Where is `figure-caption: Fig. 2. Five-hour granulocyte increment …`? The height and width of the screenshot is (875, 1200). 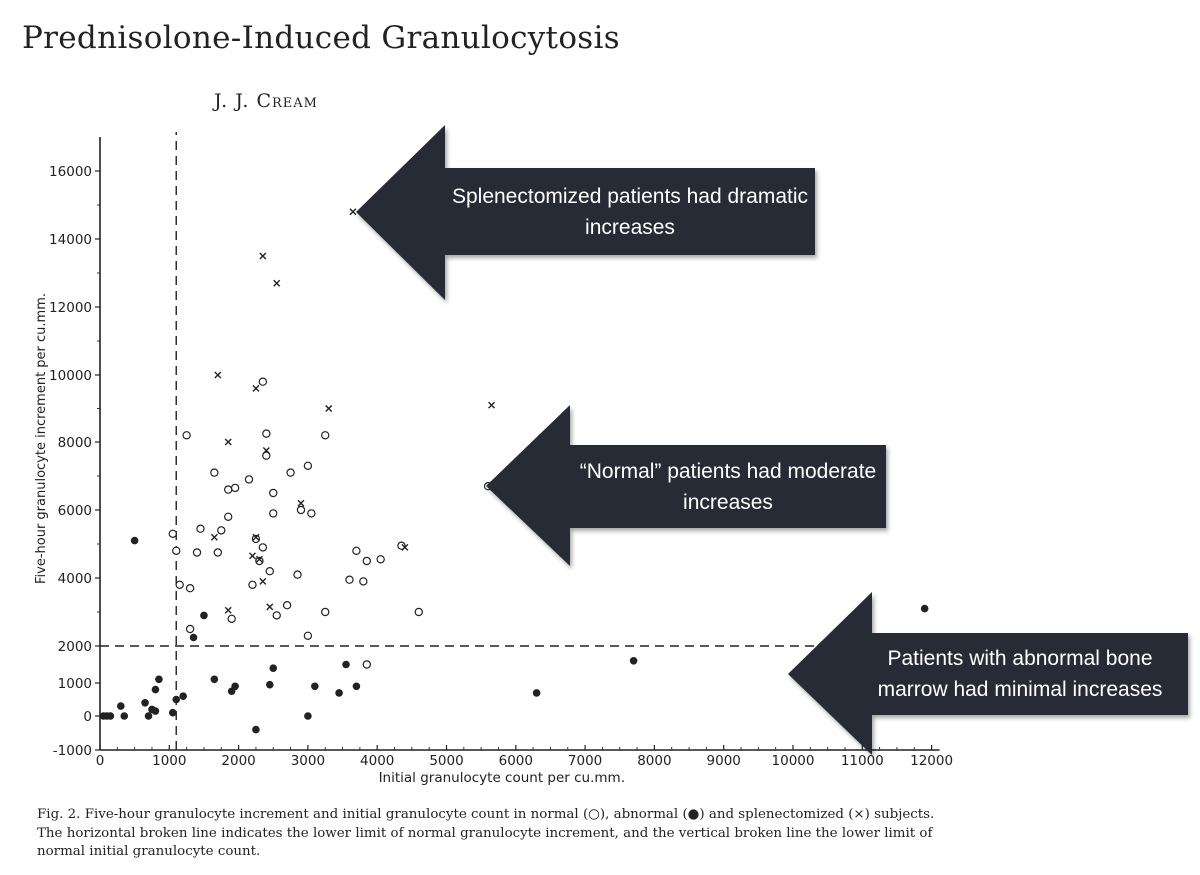 figure-caption: Fig. 2. Five-hour granulocyte increment … is located at coordinates (486, 833).